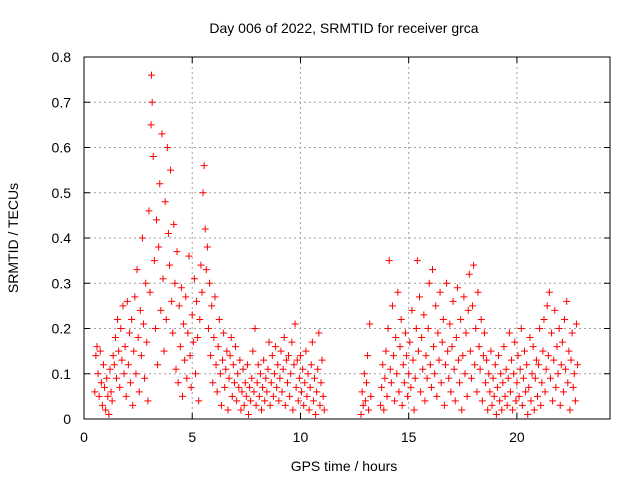  Describe the element at coordinates (62, 193) in the screenshot. I see `y-tick-label: 0.5` at that location.